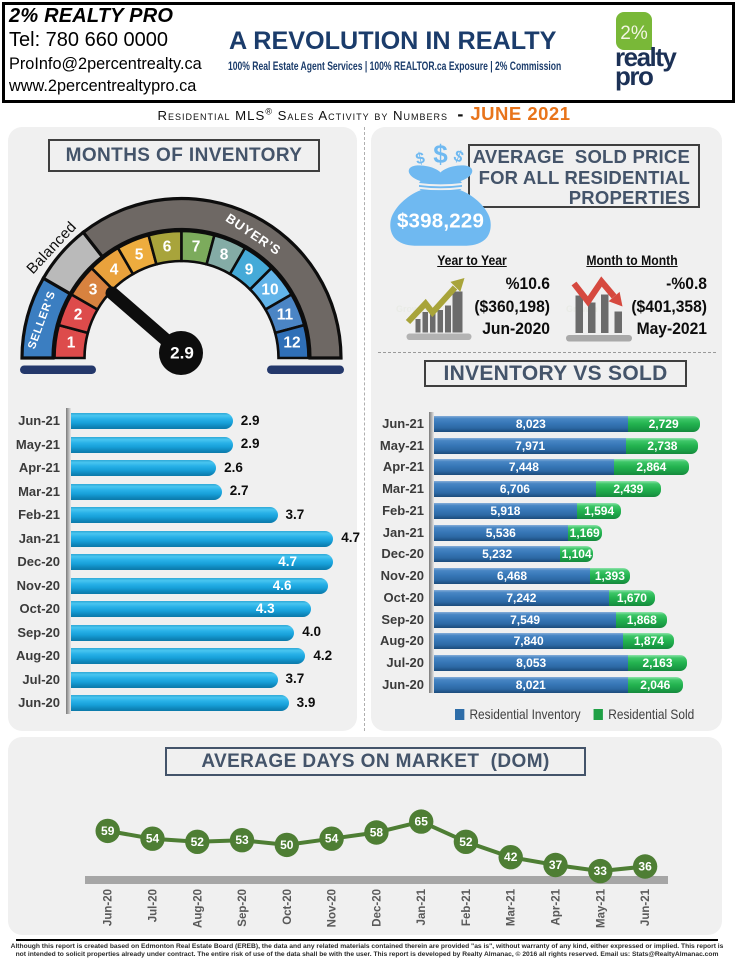 The height and width of the screenshot is (960, 737). I want to click on svg-text: 50, so click(287, 845).